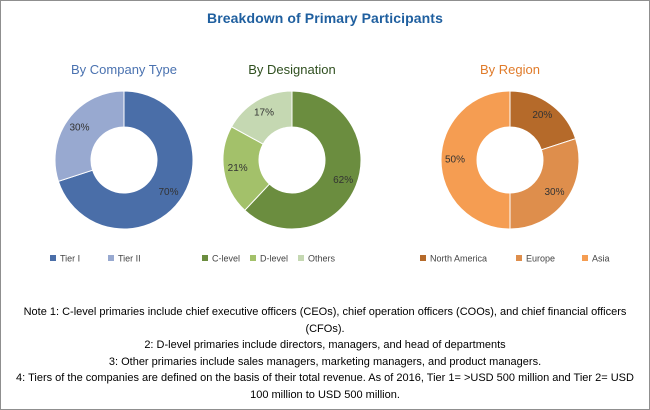 The height and width of the screenshot is (410, 650). What do you see at coordinates (226, 258) in the screenshot?
I see `legend-label: C-level` at bounding box center [226, 258].